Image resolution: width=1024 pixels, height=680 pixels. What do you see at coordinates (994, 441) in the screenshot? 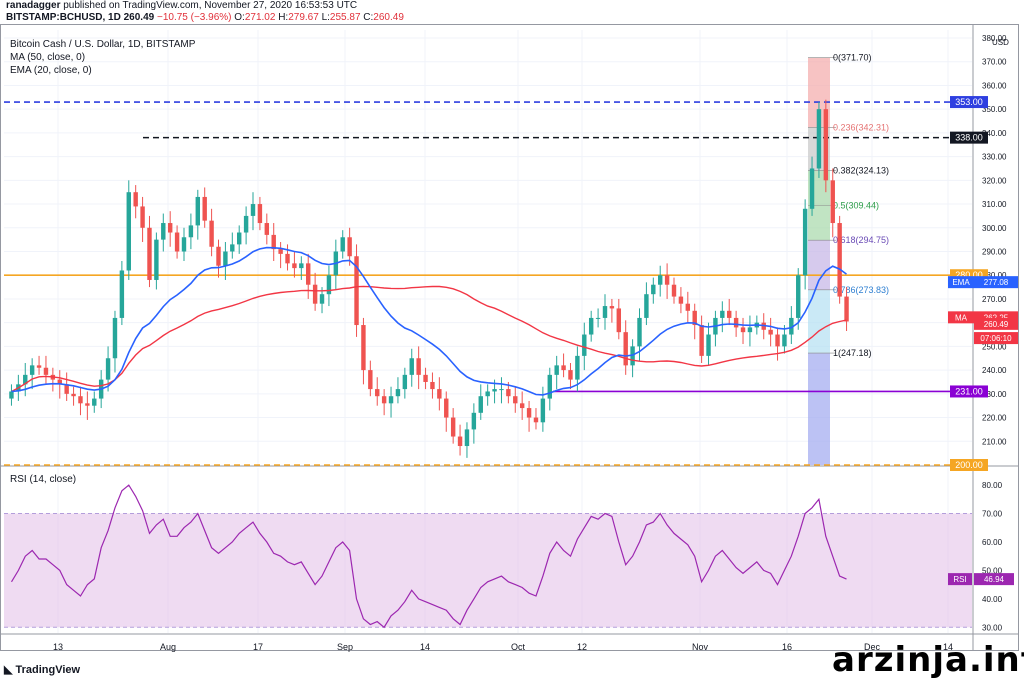
I see `price-tick-label: 210.00` at bounding box center [994, 441].